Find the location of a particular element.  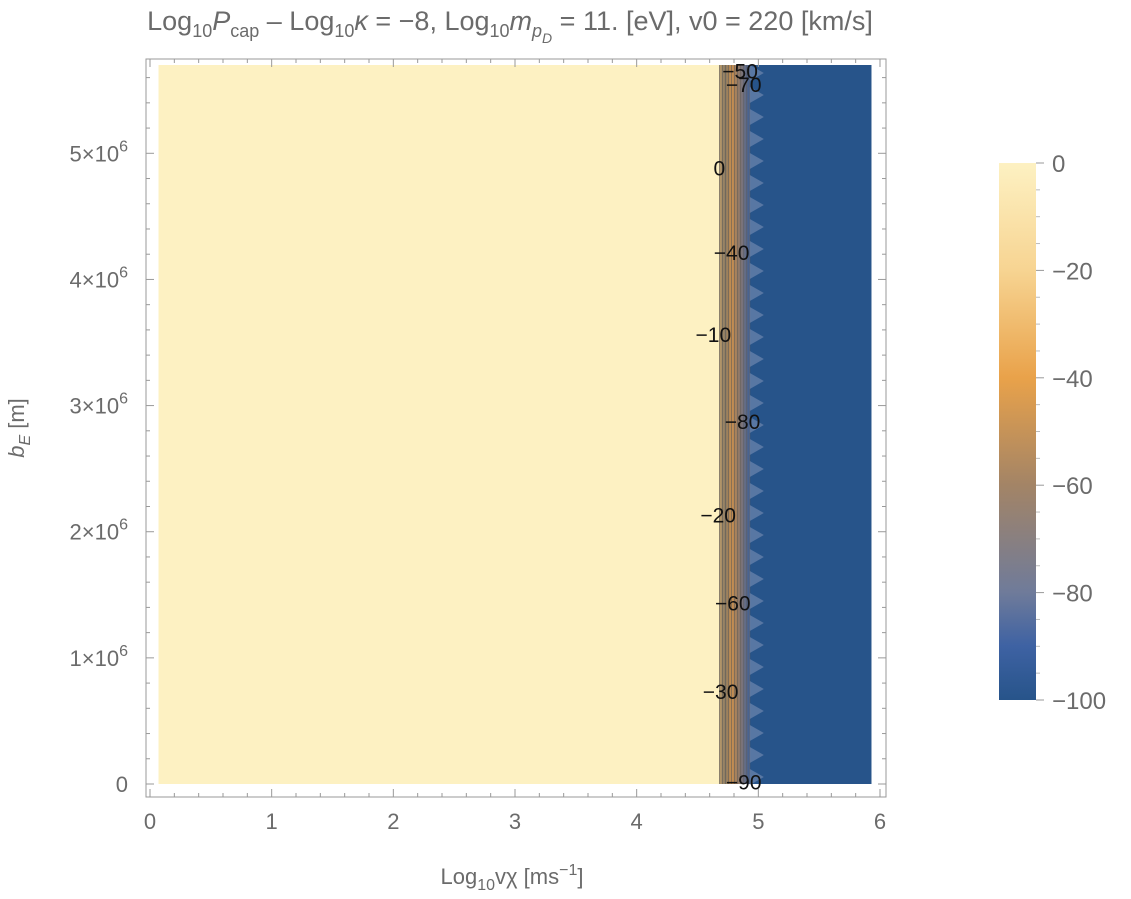

colorbar-tick-label: −20 is located at coordinates (1072, 271).